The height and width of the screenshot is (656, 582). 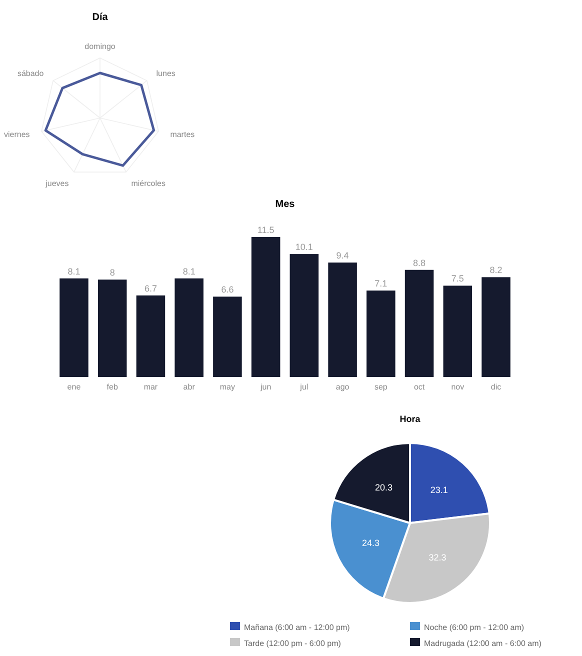 I want to click on x-tick-label: jun, so click(x=265, y=387).